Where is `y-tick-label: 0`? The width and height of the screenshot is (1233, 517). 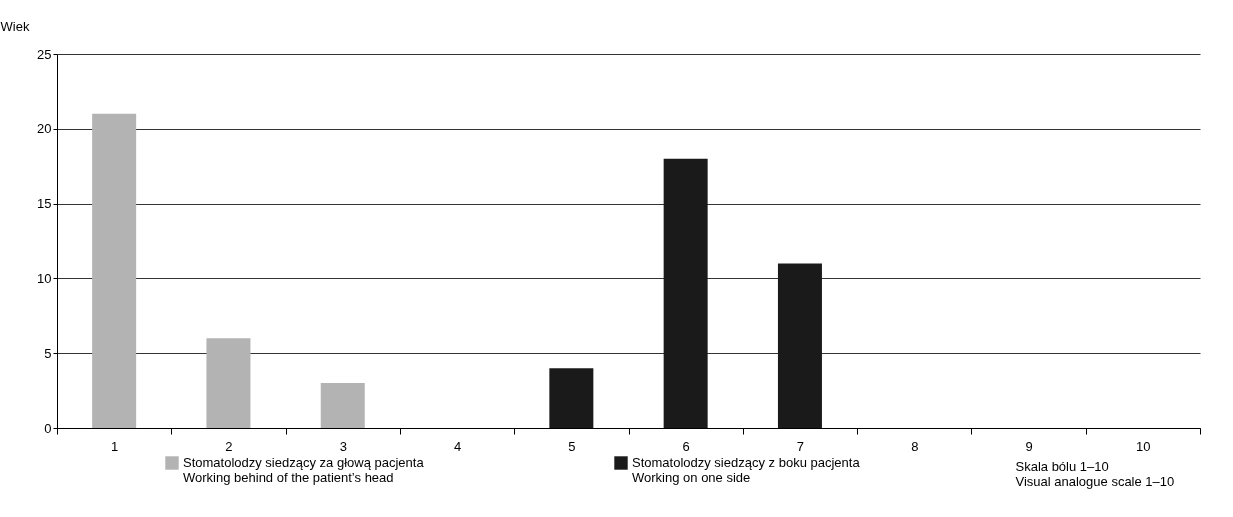
y-tick-label: 0 is located at coordinates (48, 428).